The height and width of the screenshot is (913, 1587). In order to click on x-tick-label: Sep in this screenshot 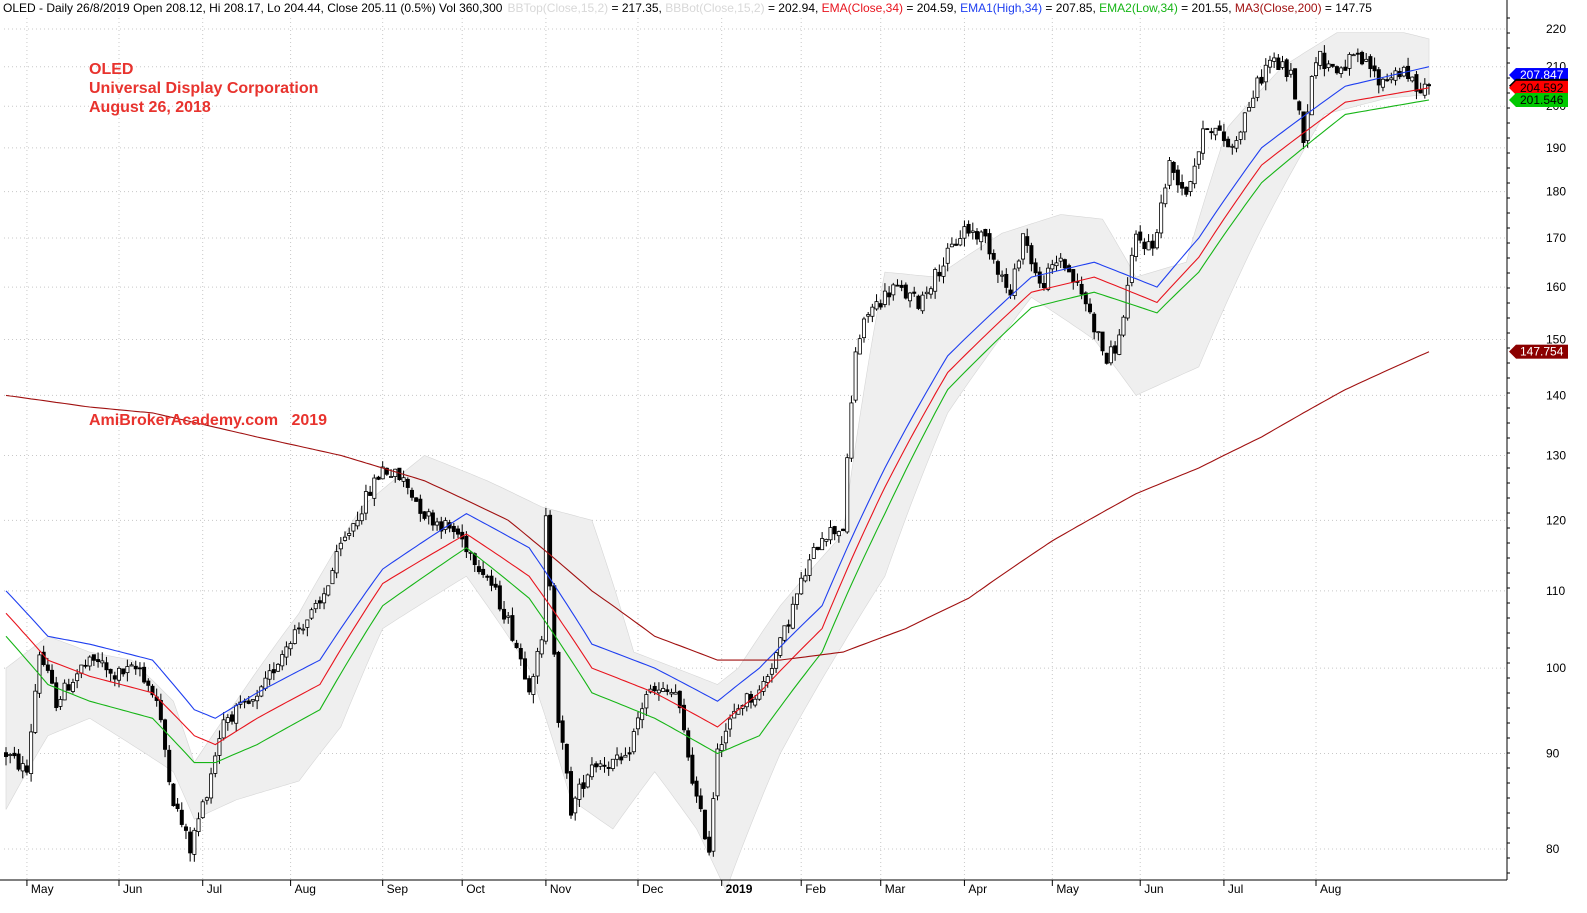, I will do `click(398, 889)`.